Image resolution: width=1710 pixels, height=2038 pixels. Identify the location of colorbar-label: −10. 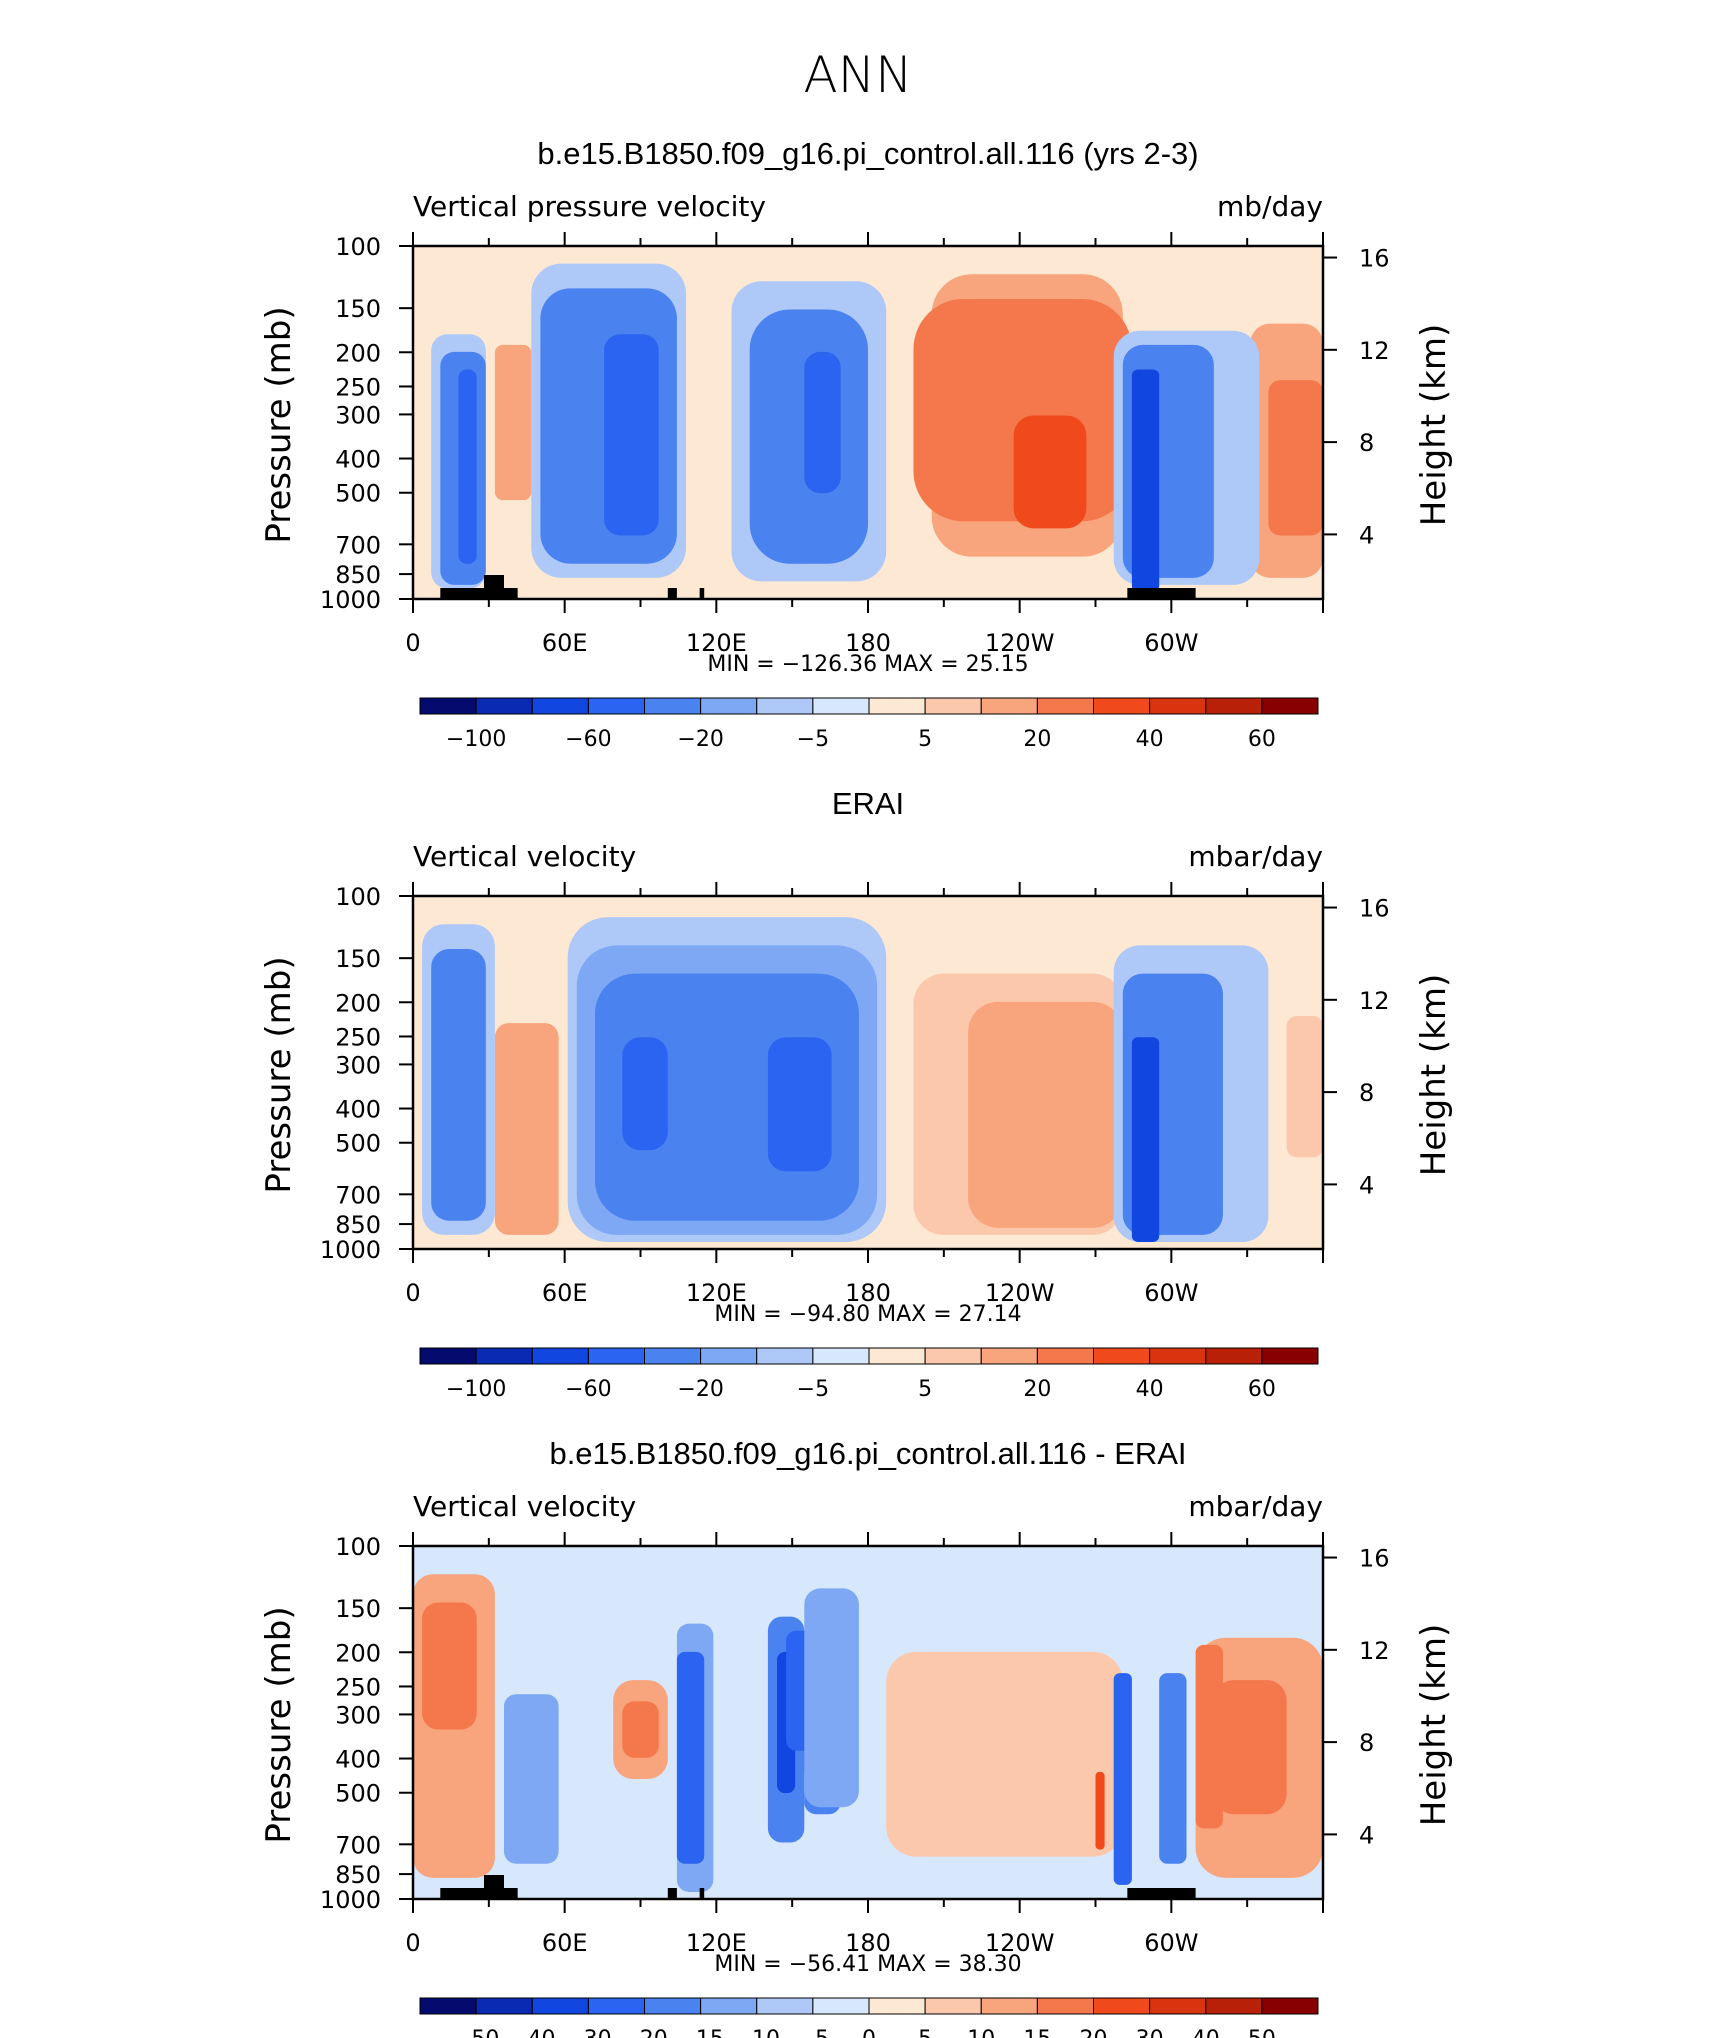
(757, 2032).